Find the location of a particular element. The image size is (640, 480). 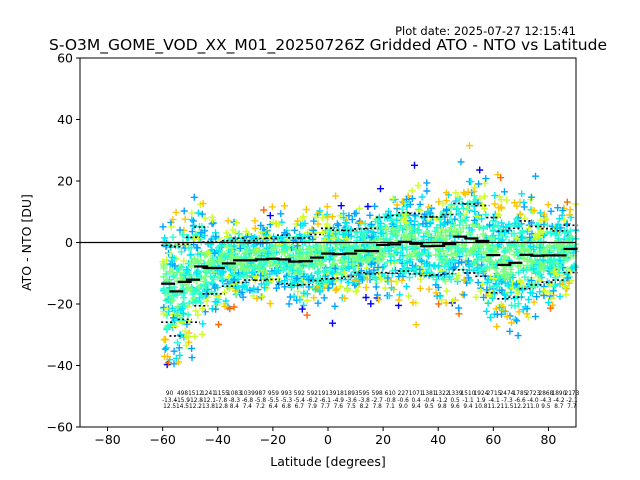

y-tick-label: −20 is located at coordinates (60, 304).